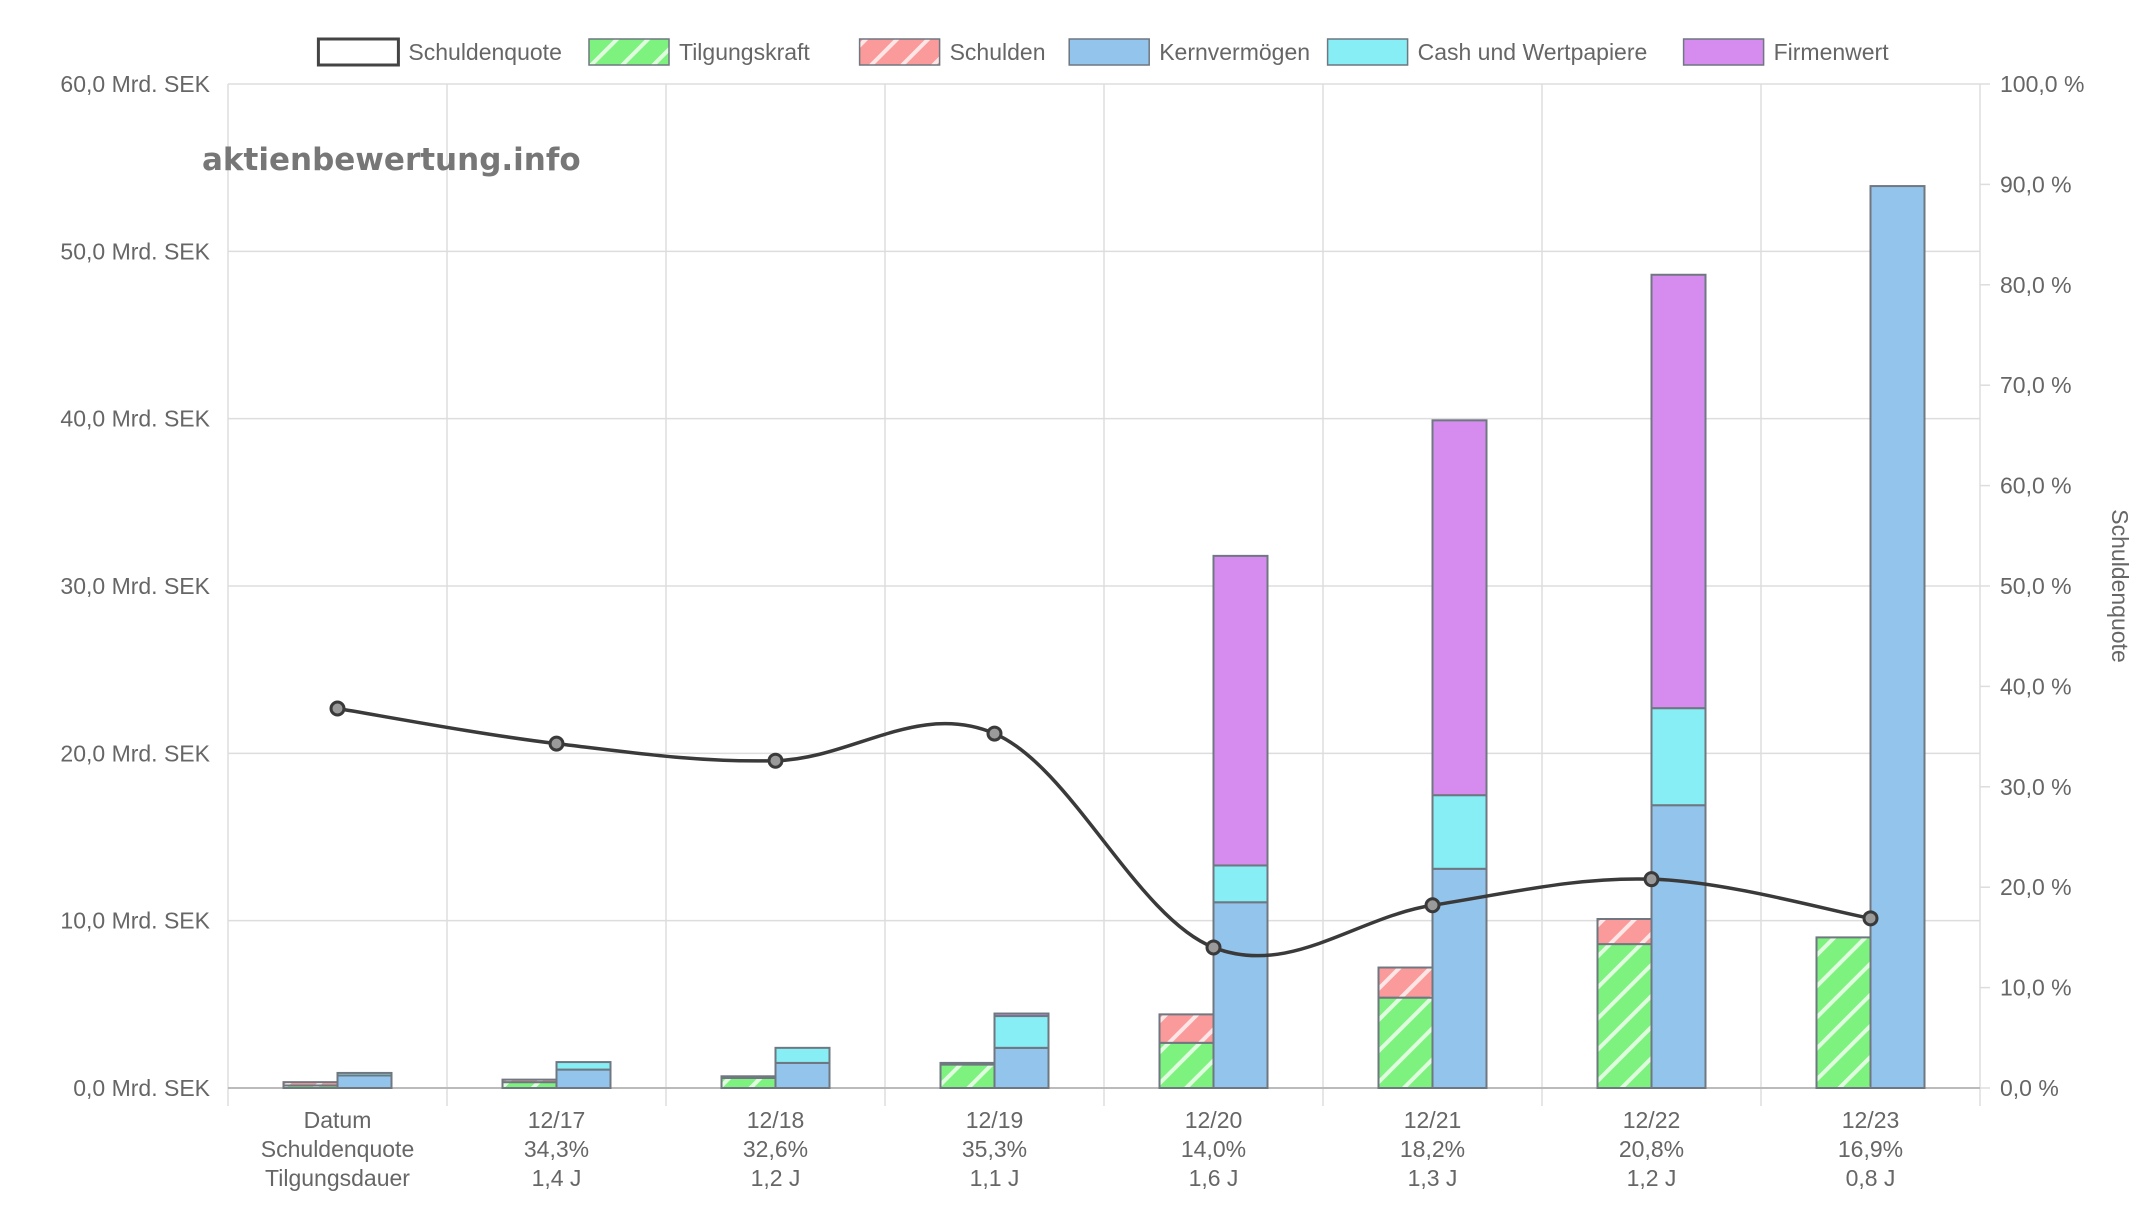 This screenshot has width=2154, height=1220. Describe the element at coordinates (1652, 1178) in the screenshot. I see `x-category-label: 1,2 J` at that location.